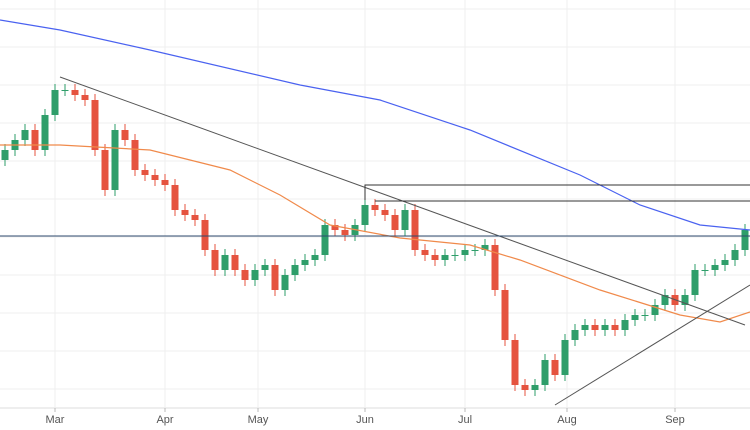  Describe the element at coordinates (164, 420) in the screenshot. I see `x-tick-label: Apr` at that location.